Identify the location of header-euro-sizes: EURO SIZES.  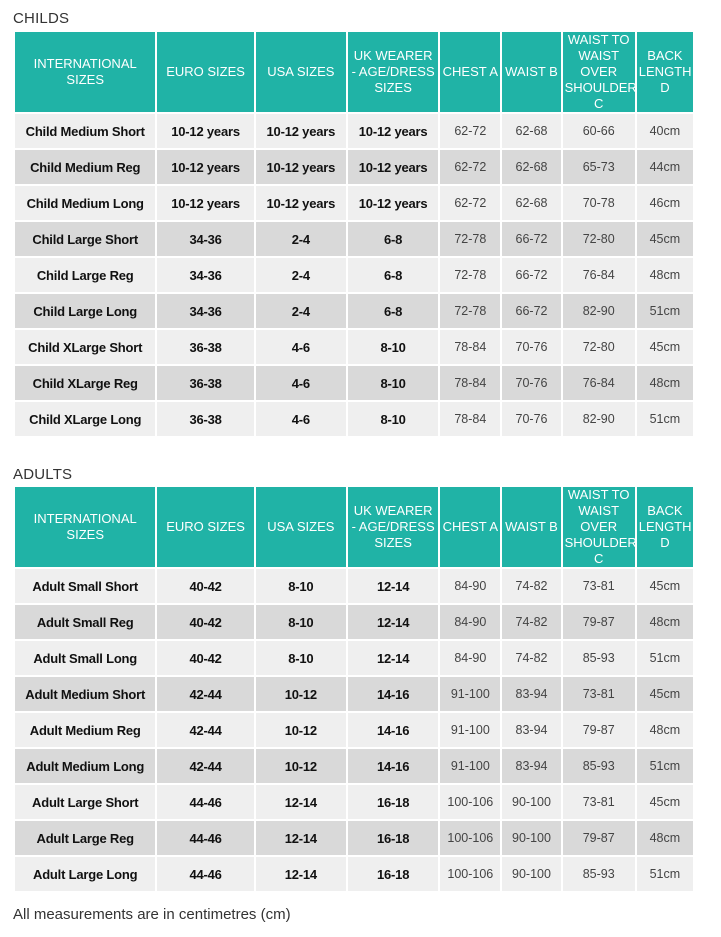
(205, 527).